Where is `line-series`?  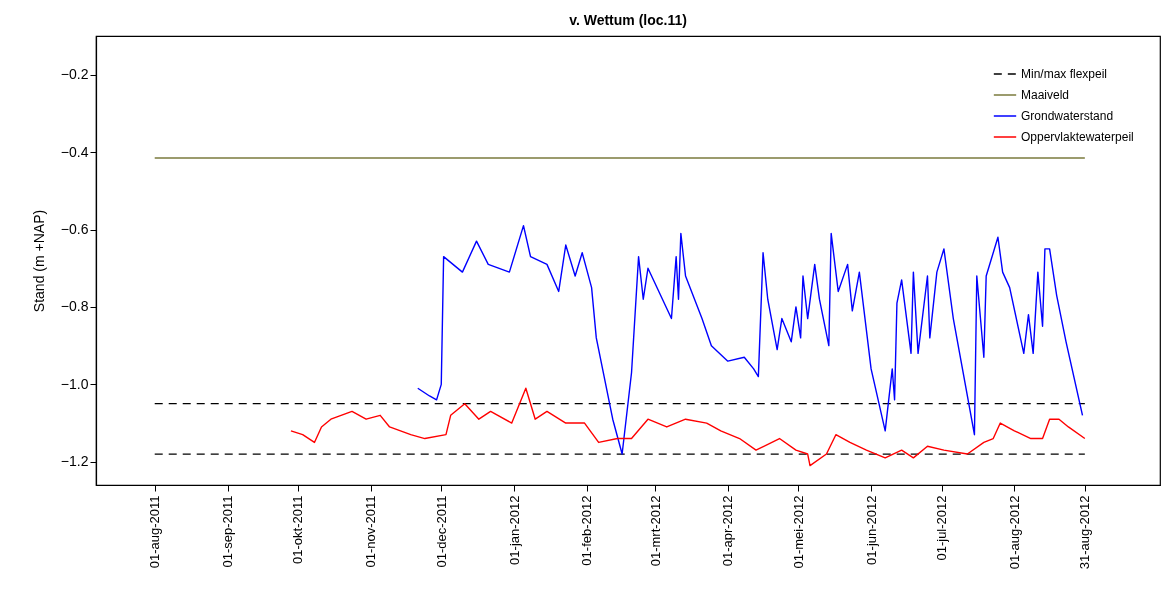 line-series is located at coordinates (688, 427).